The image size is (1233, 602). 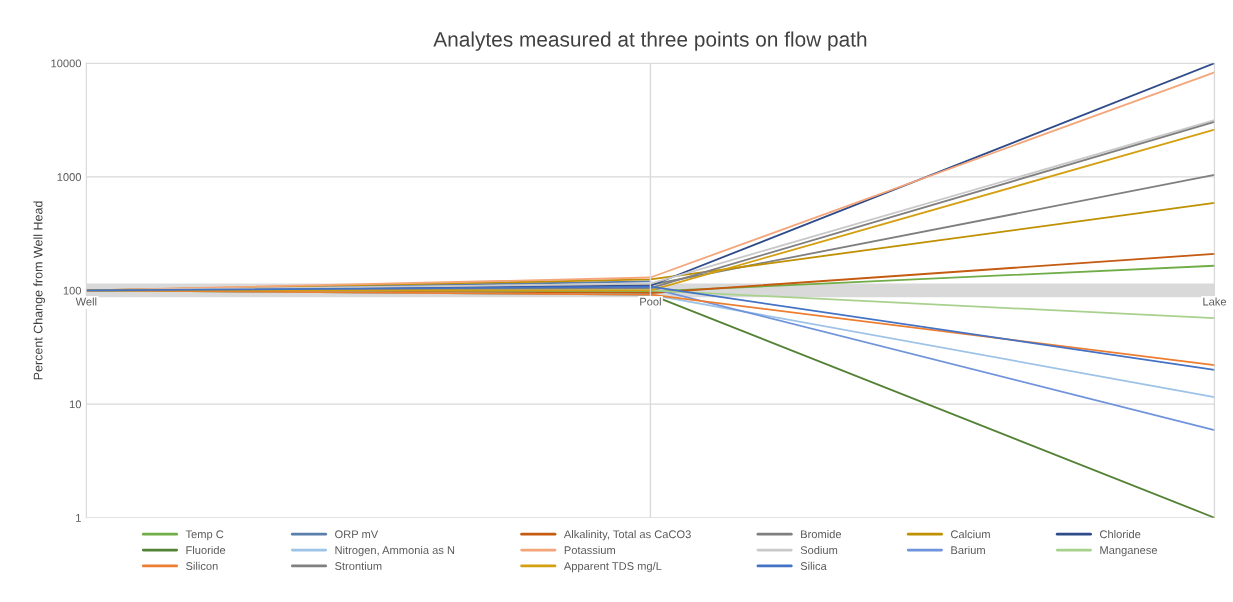 I want to click on legend-label: Calcium, so click(x=970, y=534).